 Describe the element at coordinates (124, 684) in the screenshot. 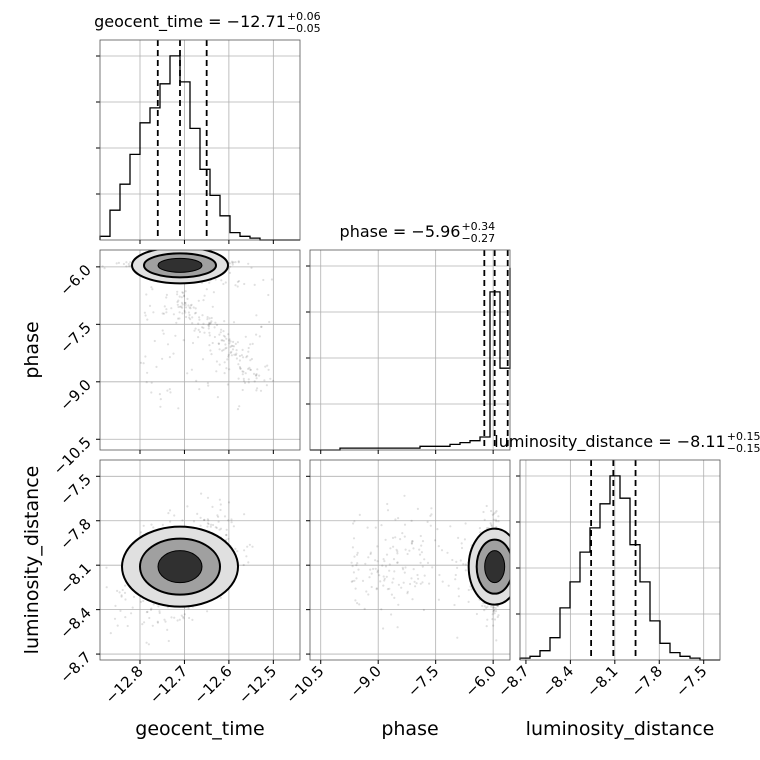

I see `x-tick-label: −12.8` at that location.